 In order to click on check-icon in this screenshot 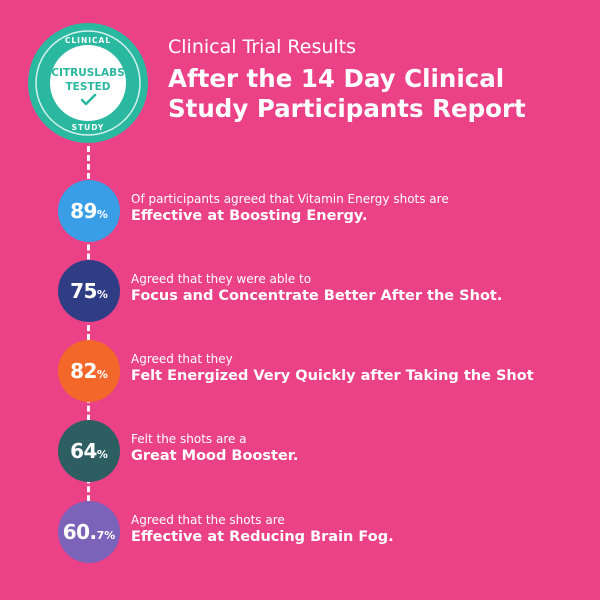, I will do `click(88, 99)`.